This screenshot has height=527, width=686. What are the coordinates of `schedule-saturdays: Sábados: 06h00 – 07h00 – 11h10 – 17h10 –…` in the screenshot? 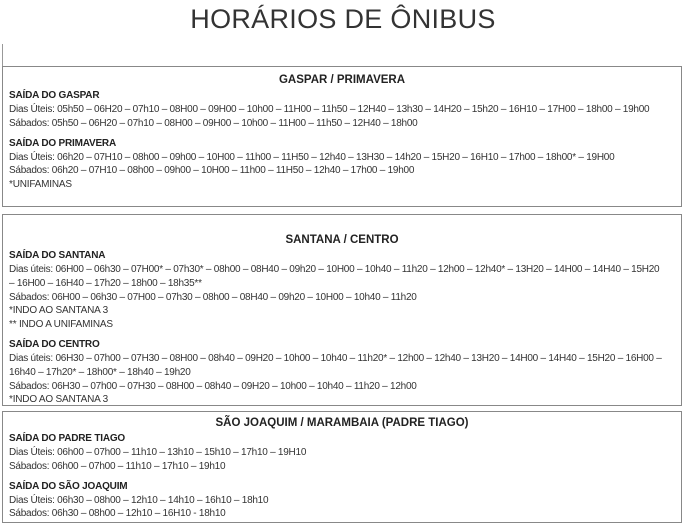 It's located at (117, 466).